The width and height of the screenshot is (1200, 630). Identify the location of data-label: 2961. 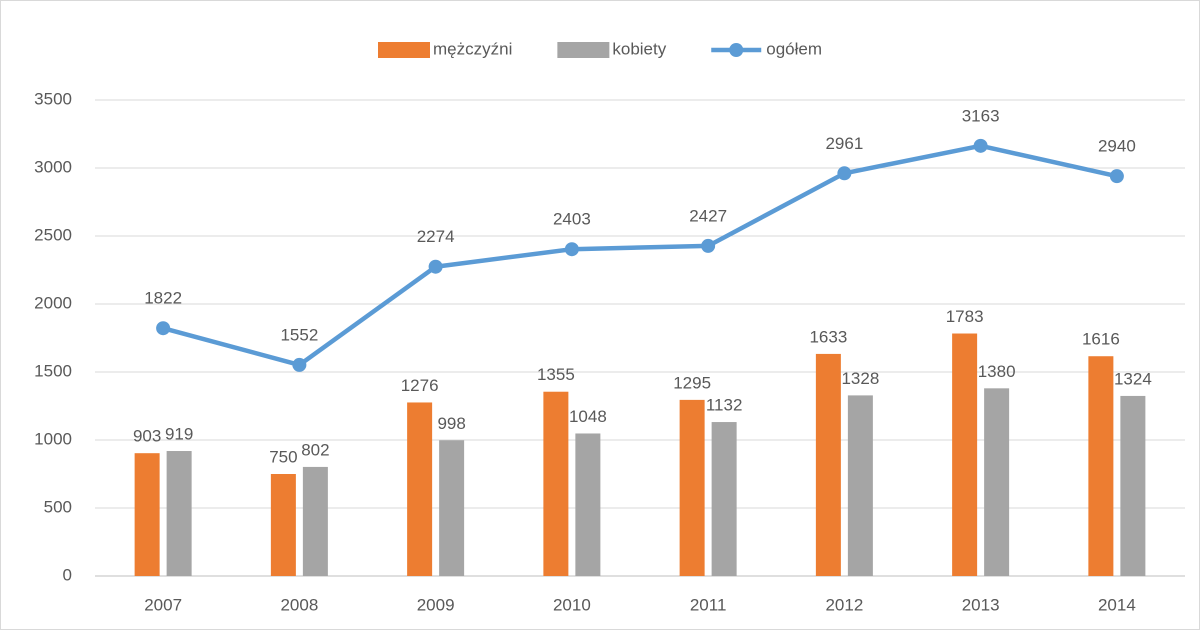
(844, 143).